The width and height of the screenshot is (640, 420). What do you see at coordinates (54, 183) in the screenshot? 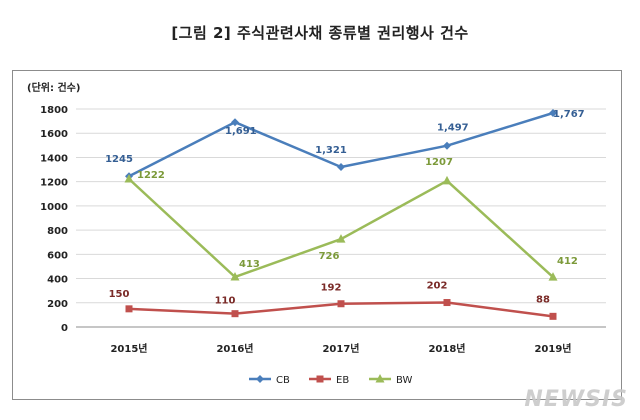
I see `y-tick-label: 1200` at bounding box center [54, 183].